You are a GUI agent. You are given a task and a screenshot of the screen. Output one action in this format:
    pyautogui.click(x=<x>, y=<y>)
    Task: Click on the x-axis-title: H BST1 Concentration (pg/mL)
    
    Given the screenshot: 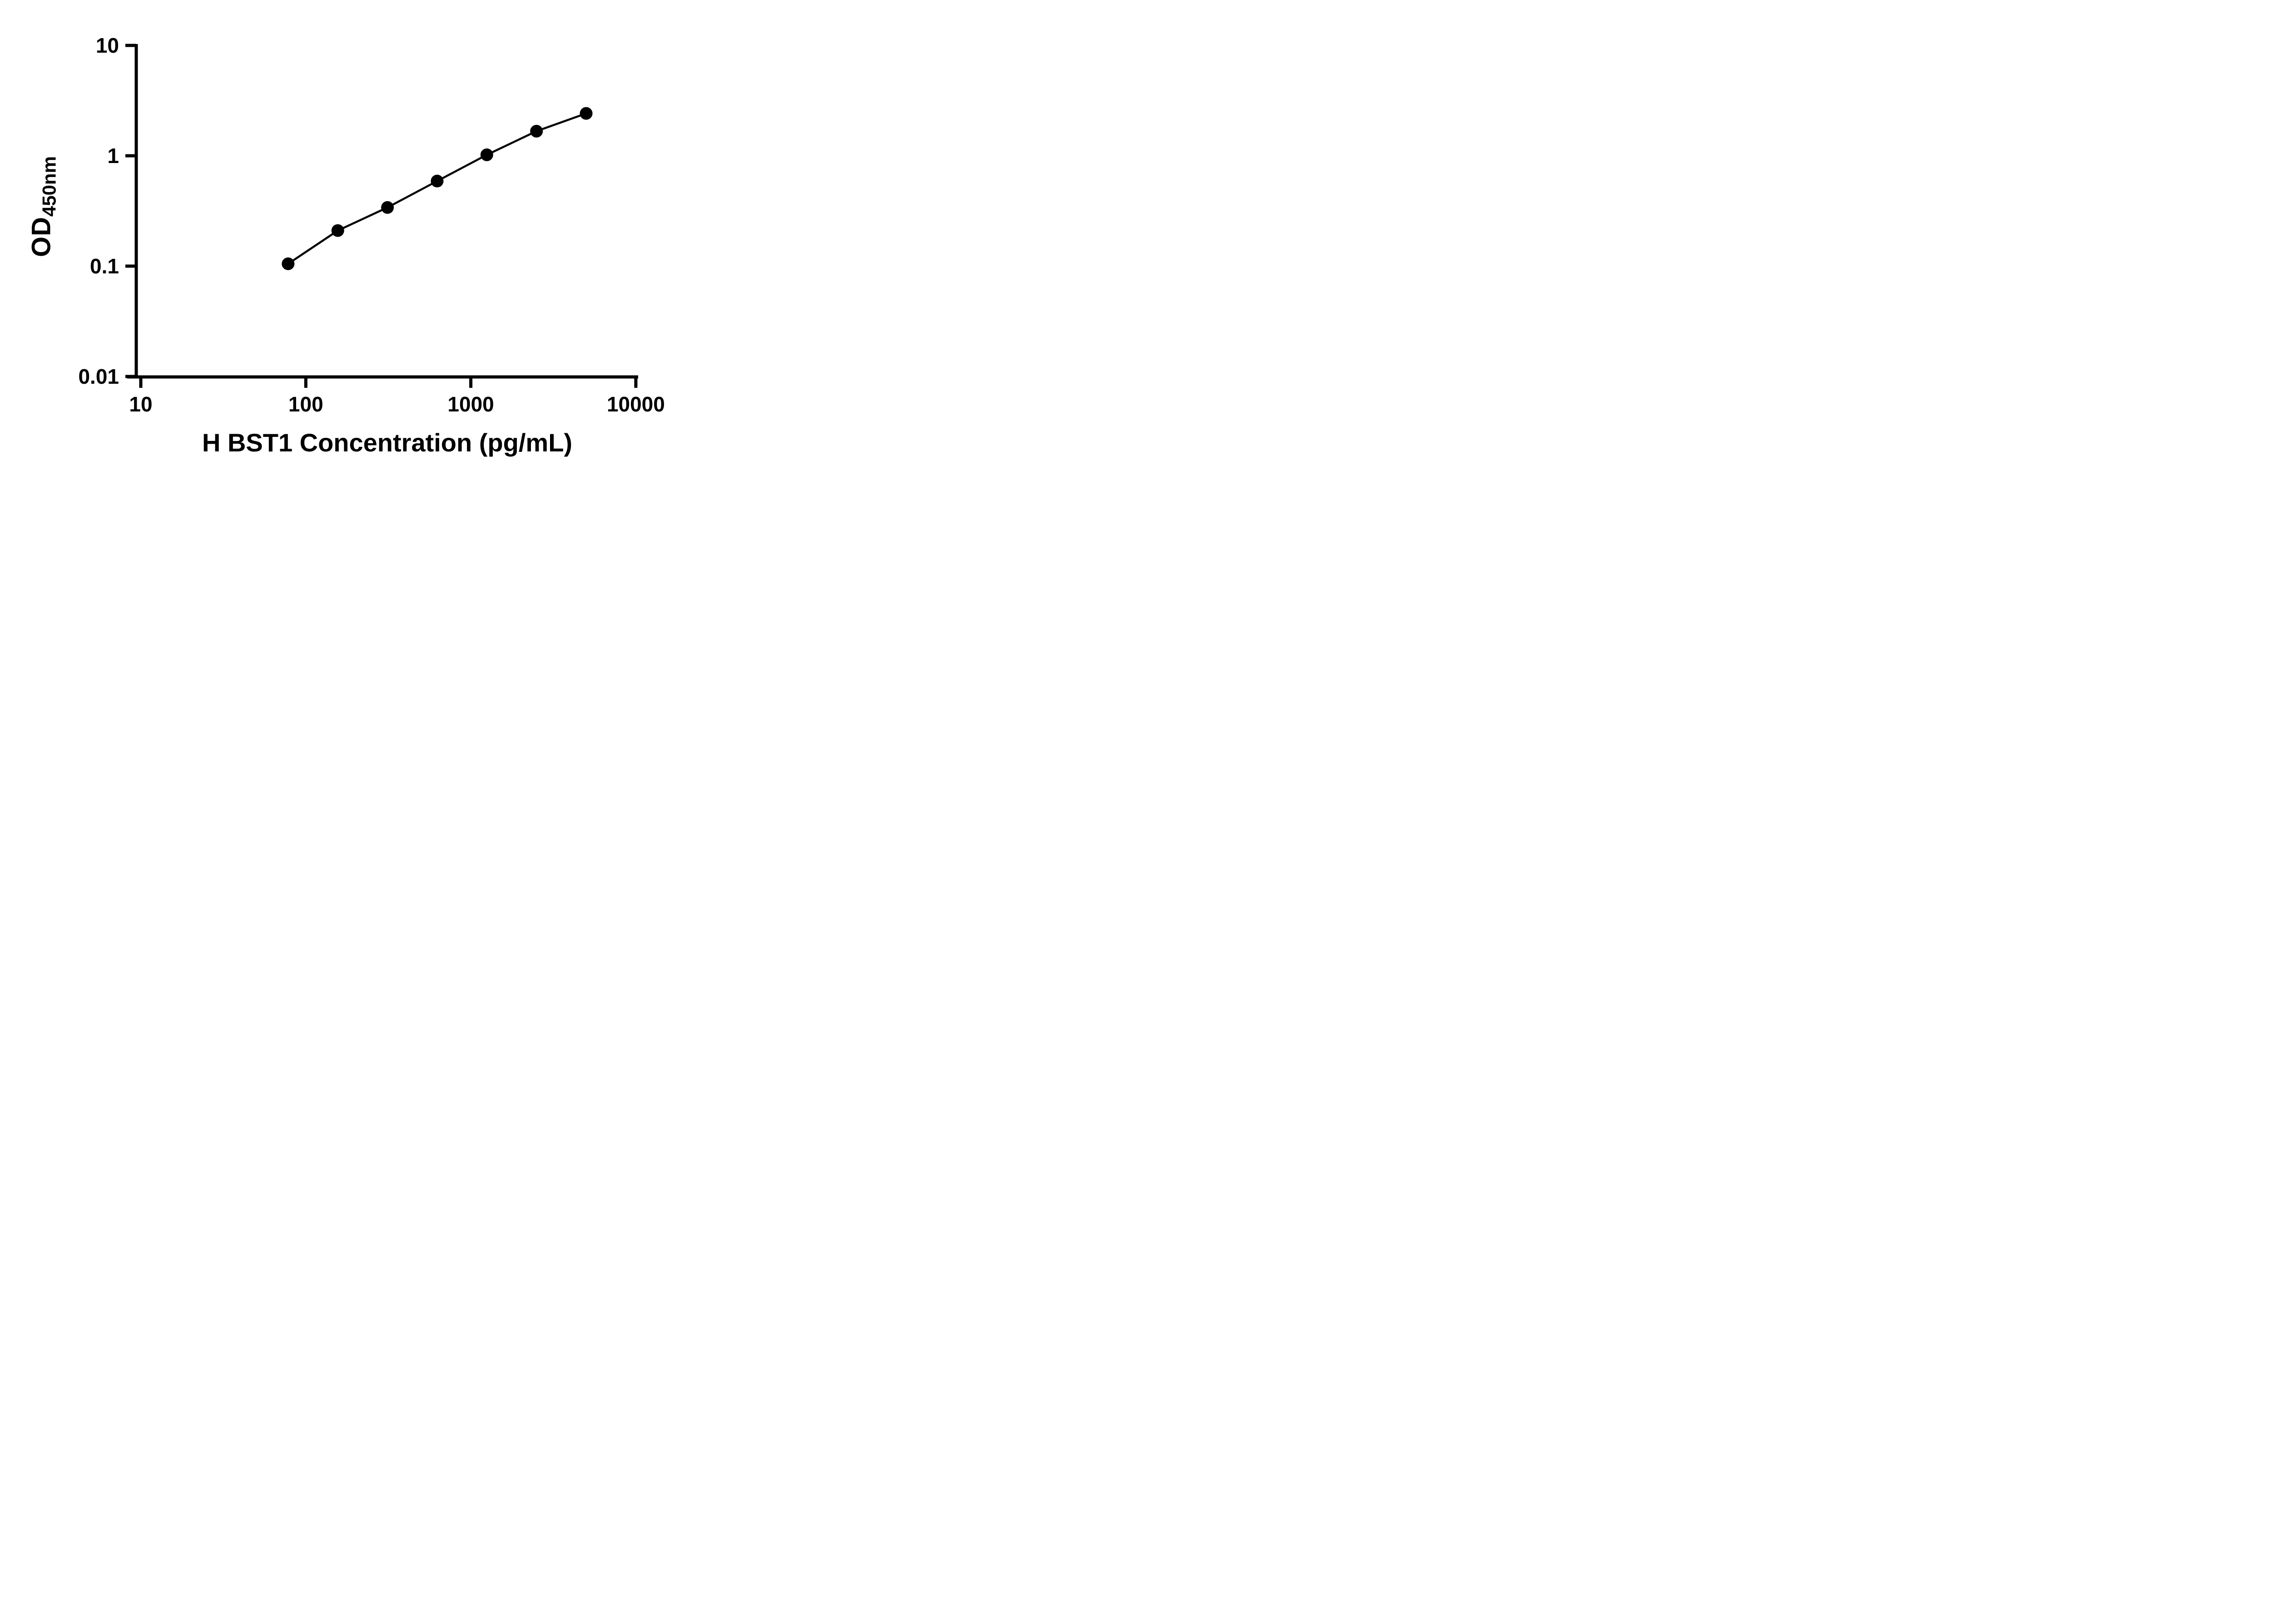 What is the action you would take?
    pyautogui.click(x=387, y=442)
    